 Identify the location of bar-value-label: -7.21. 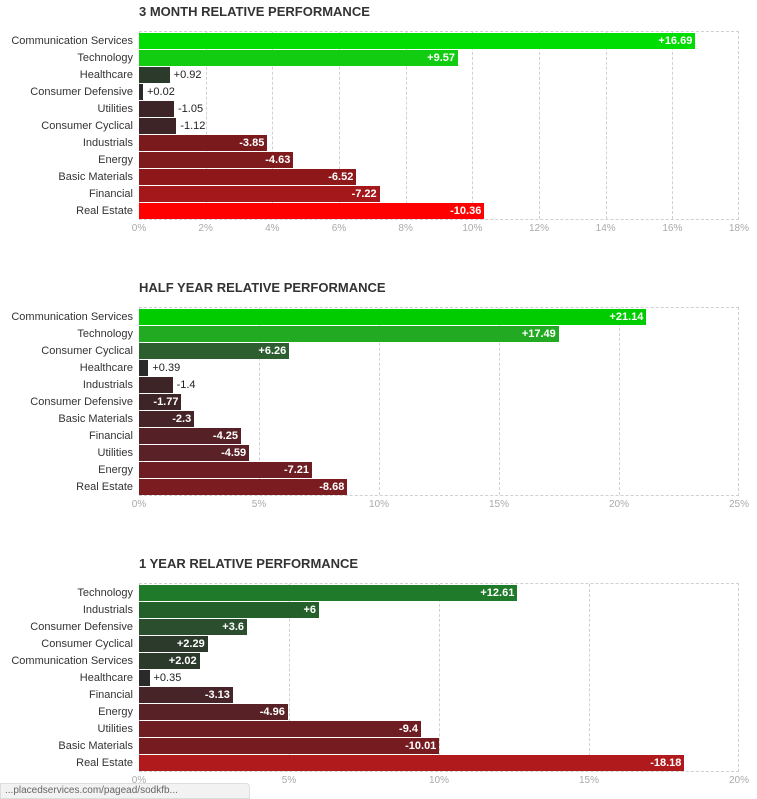
(296, 470).